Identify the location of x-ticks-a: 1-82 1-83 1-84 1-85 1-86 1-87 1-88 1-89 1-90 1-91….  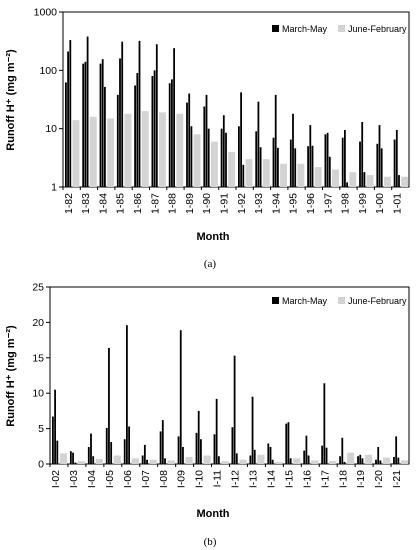
(233, 200).